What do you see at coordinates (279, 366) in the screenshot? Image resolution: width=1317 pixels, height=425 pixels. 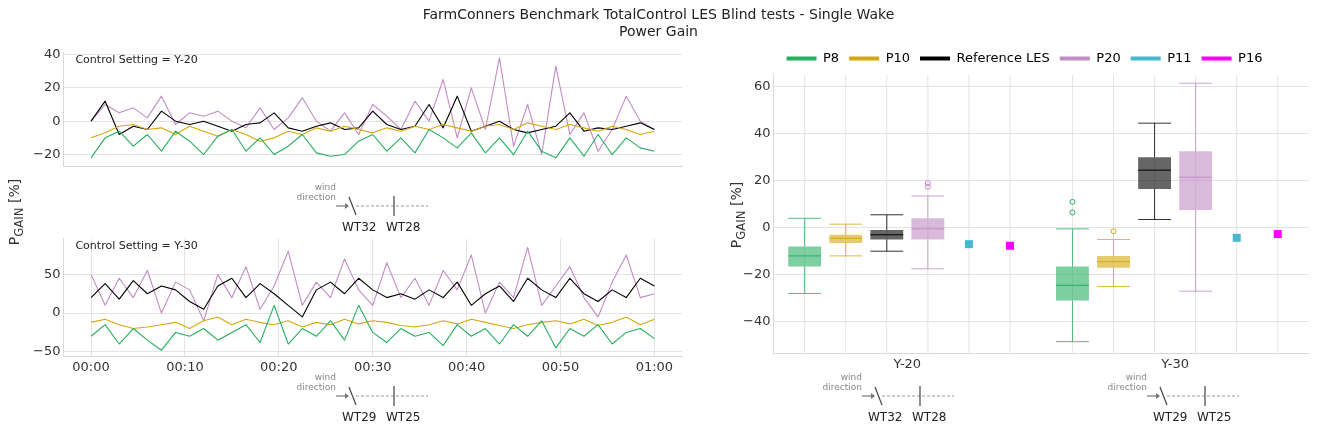 I see `x-tick-label: 00:20` at bounding box center [279, 366].